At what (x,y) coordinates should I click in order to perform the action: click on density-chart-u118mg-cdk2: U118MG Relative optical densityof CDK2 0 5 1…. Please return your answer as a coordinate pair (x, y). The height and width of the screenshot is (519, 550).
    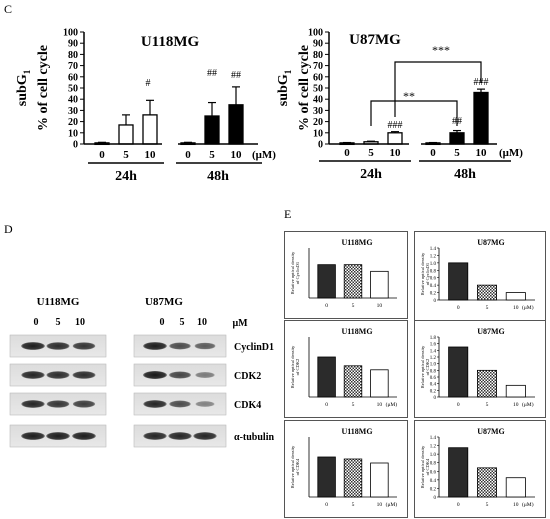
    Looking at the image, I should click on (346, 369).